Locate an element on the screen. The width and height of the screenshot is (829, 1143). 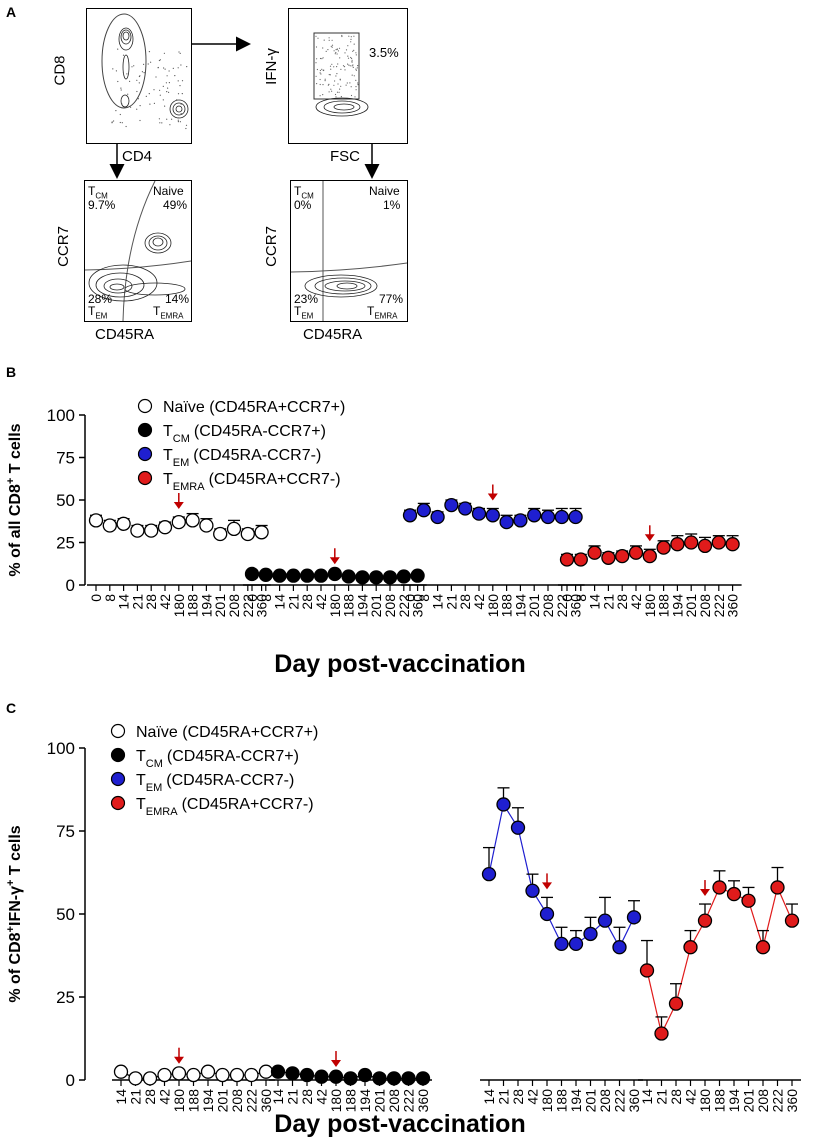
flow-plot-ccr7-cd45ra-total: TCM 9.7% Naive 49% 28% TEM 14% TEMRA is located at coordinates (138, 251).